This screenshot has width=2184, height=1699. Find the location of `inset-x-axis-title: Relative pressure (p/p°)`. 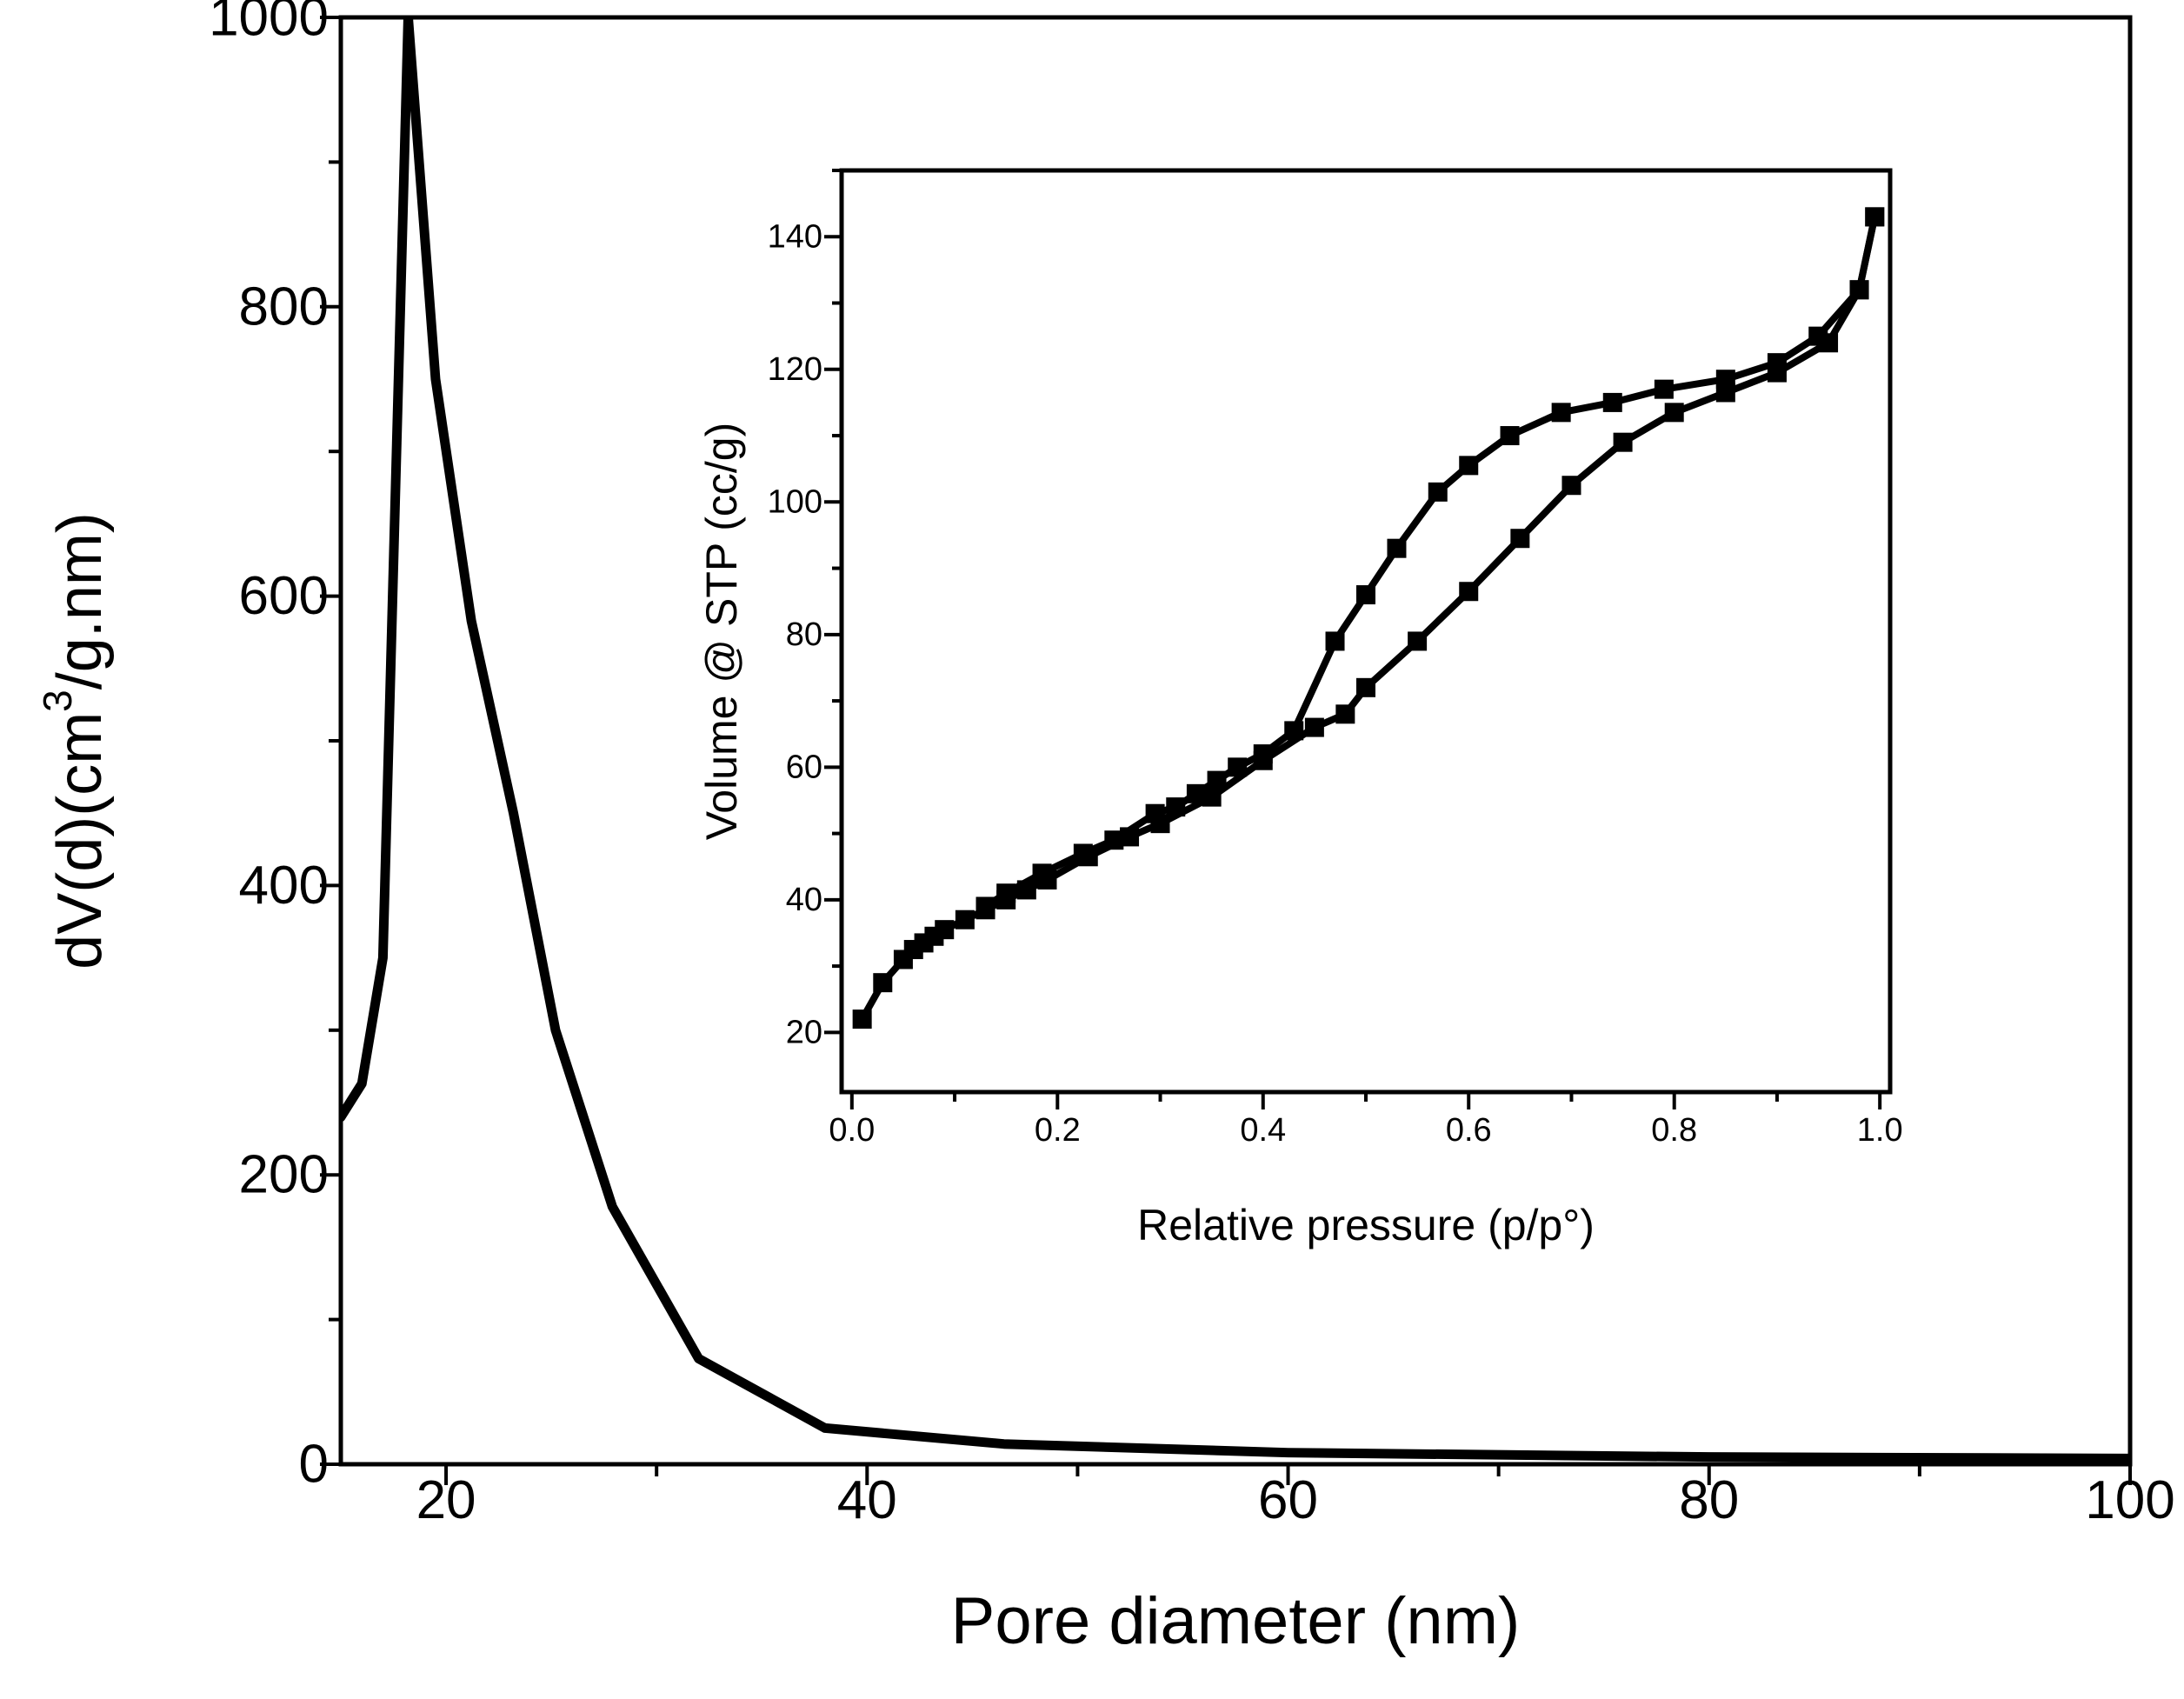

inset-x-axis-title: Relative pressure (p/p°) is located at coordinates (1366, 1225).